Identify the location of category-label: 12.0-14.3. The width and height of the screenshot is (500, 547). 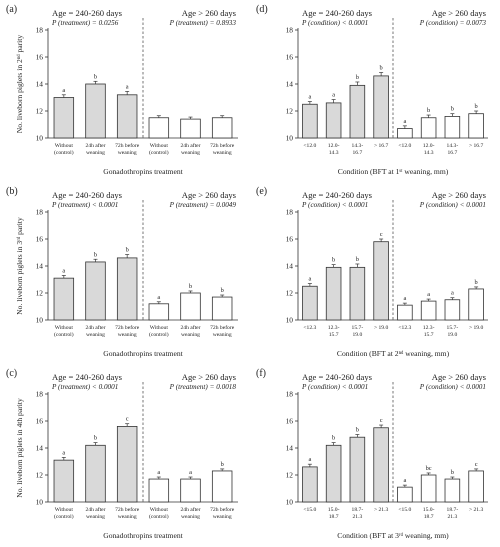
(334, 149).